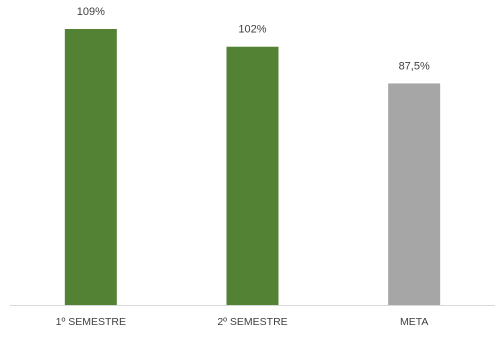  What do you see at coordinates (252, 322) in the screenshot?
I see `category-label-2: 2º SEMESTRE` at bounding box center [252, 322].